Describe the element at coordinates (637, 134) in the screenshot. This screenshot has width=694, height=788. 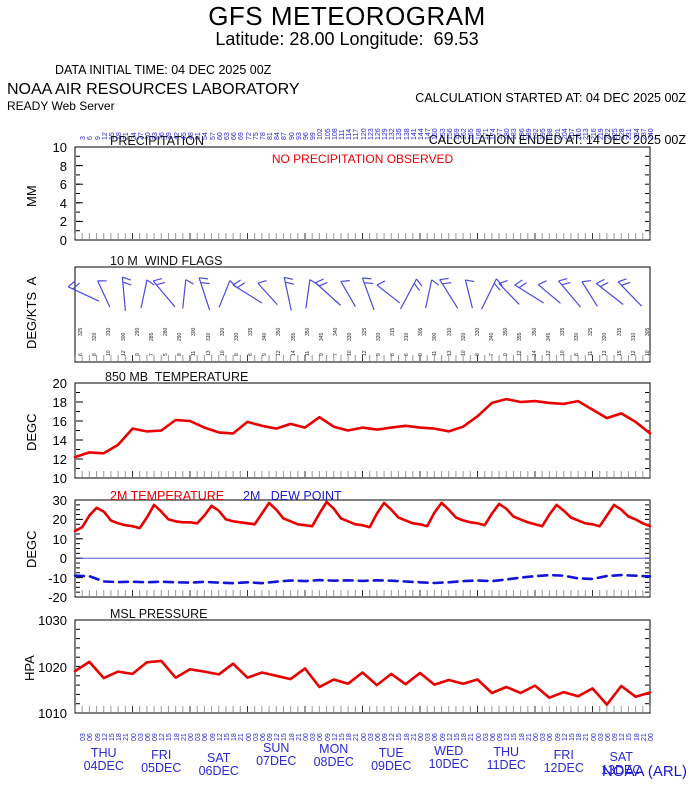
I see `forecast-hour-label: 234` at that location.